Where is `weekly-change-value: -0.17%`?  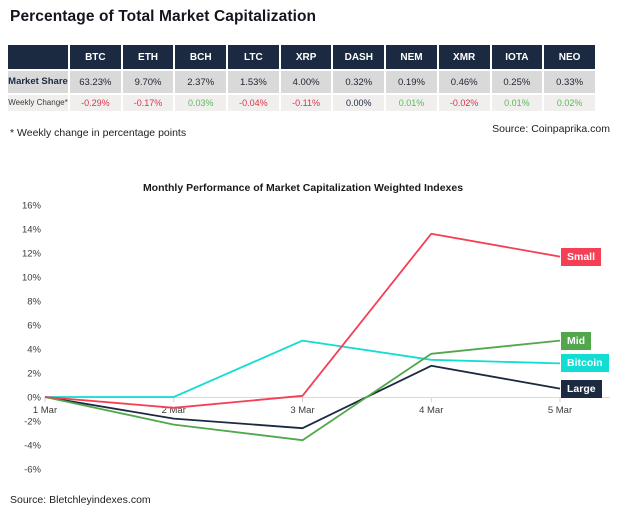 weekly-change-value: -0.17% is located at coordinates (148, 103).